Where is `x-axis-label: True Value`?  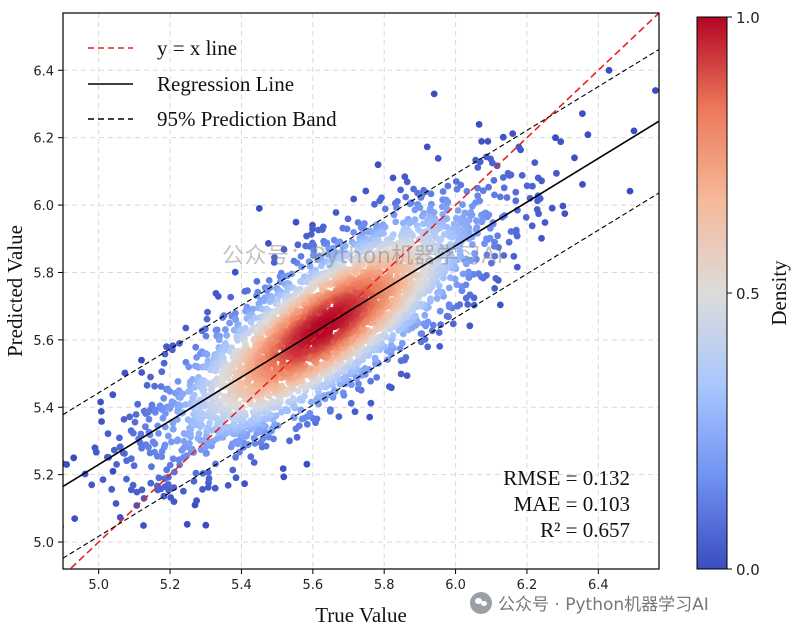
x-axis-label: True Value is located at coordinates (361, 615).